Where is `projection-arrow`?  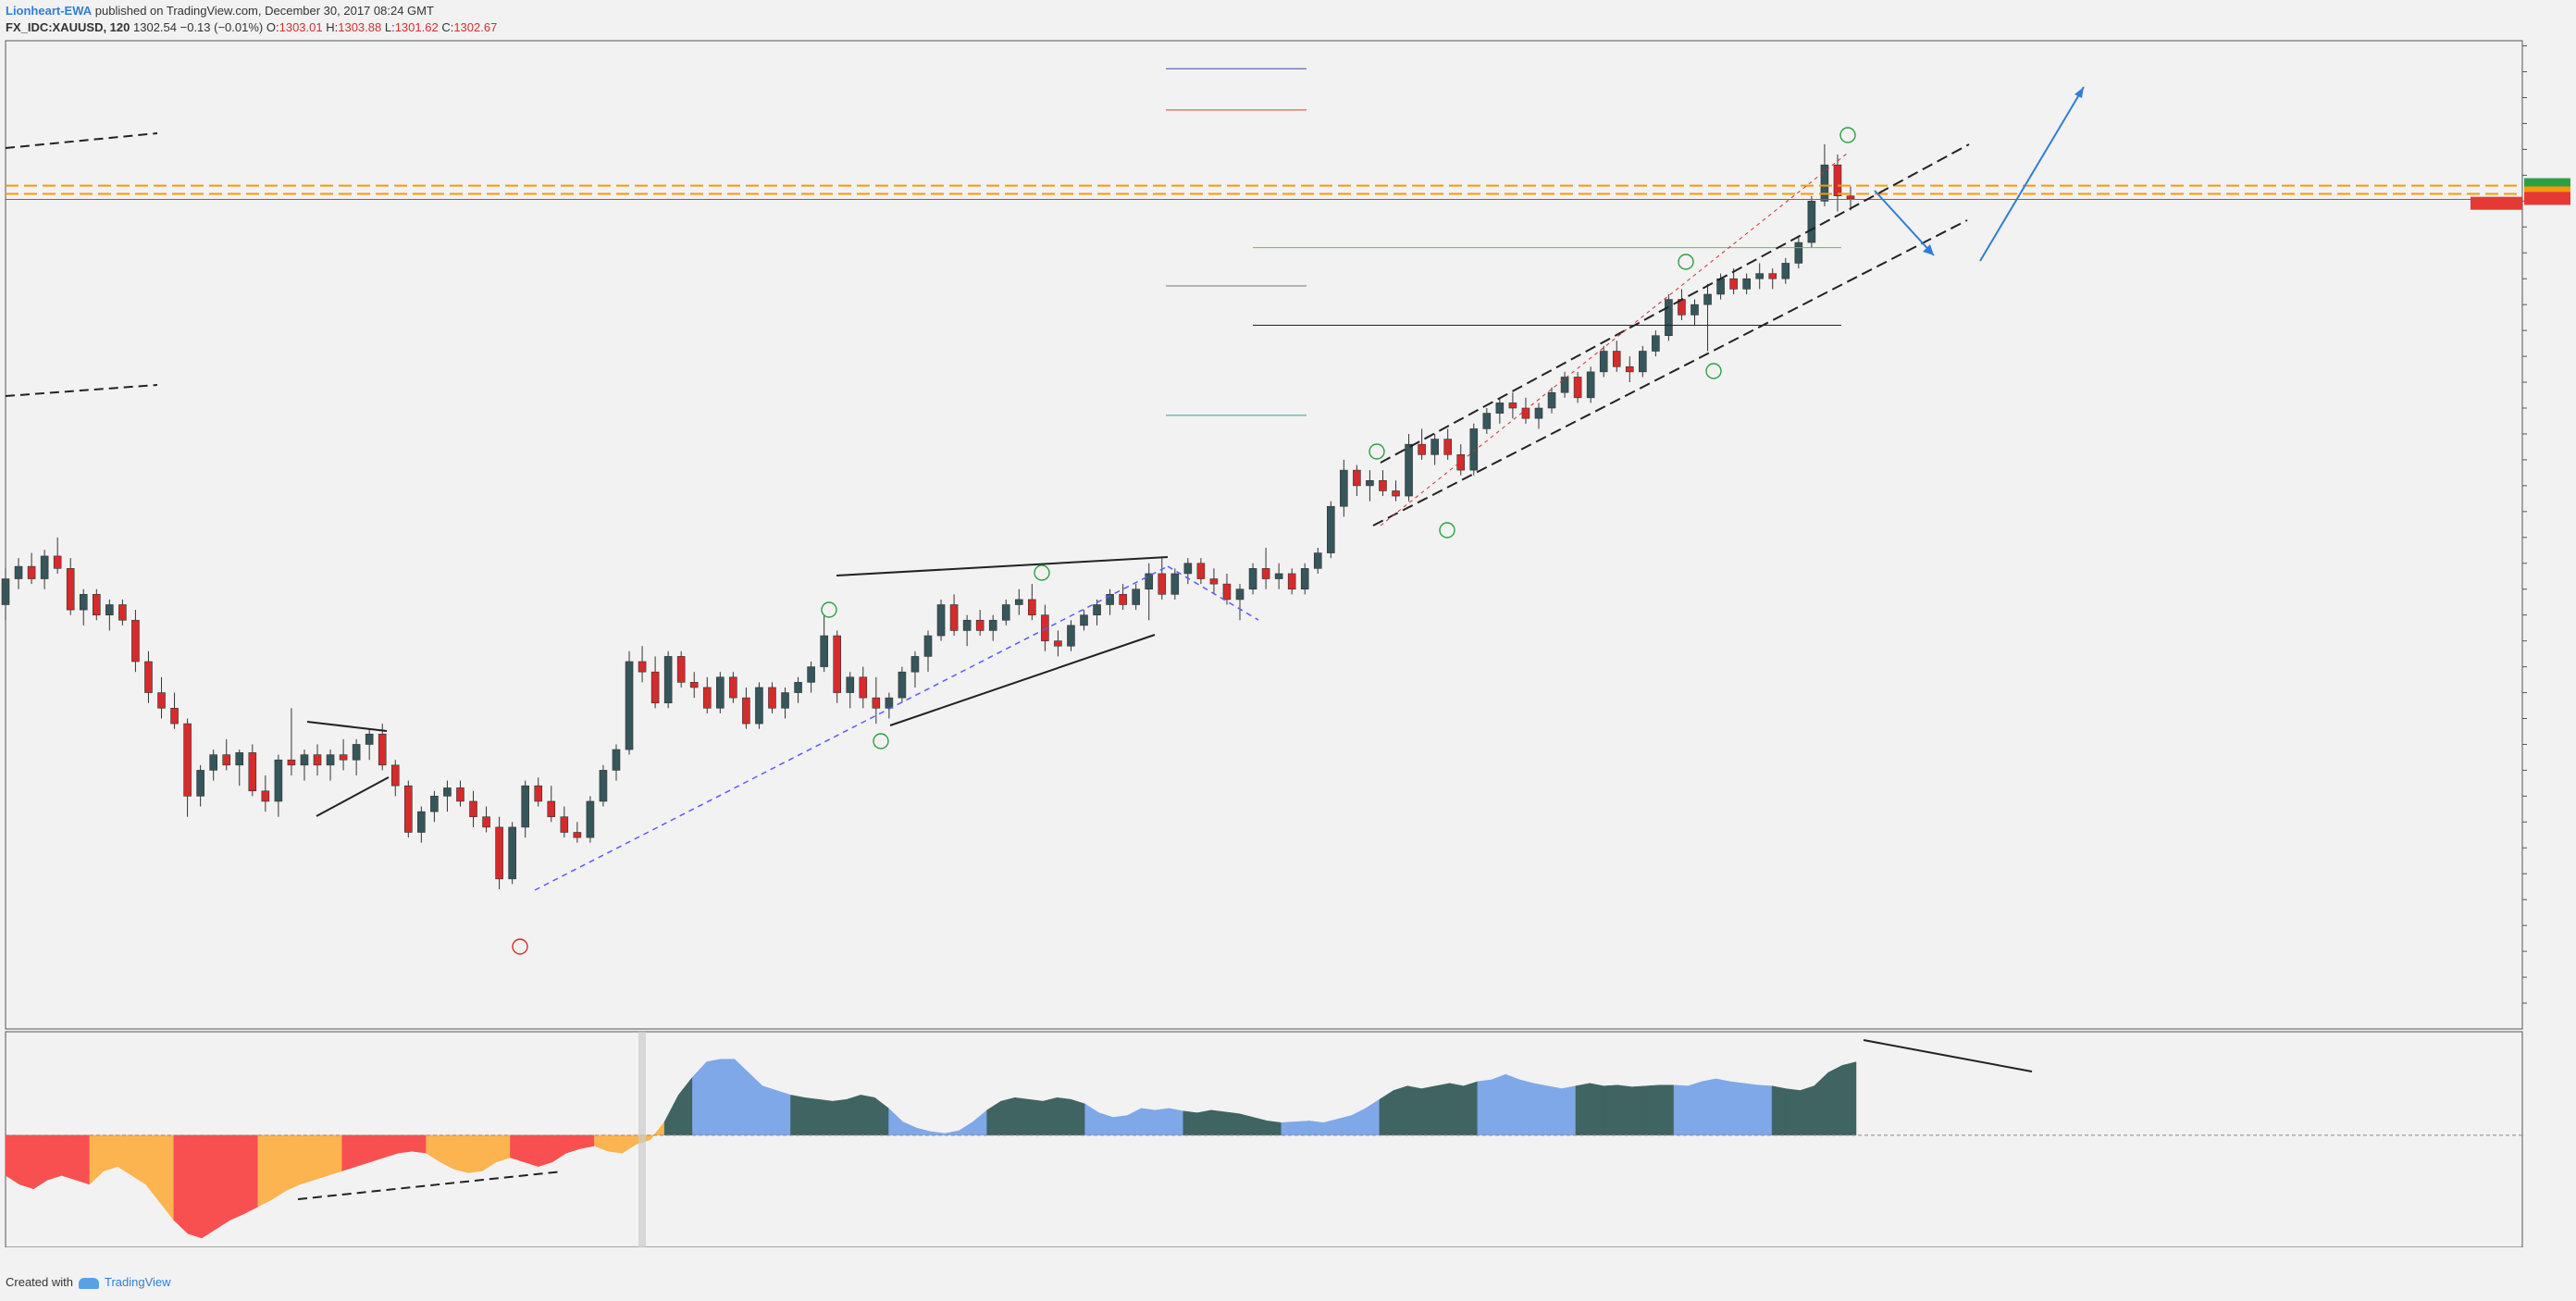
projection-arrow is located at coordinates (1905, 223).